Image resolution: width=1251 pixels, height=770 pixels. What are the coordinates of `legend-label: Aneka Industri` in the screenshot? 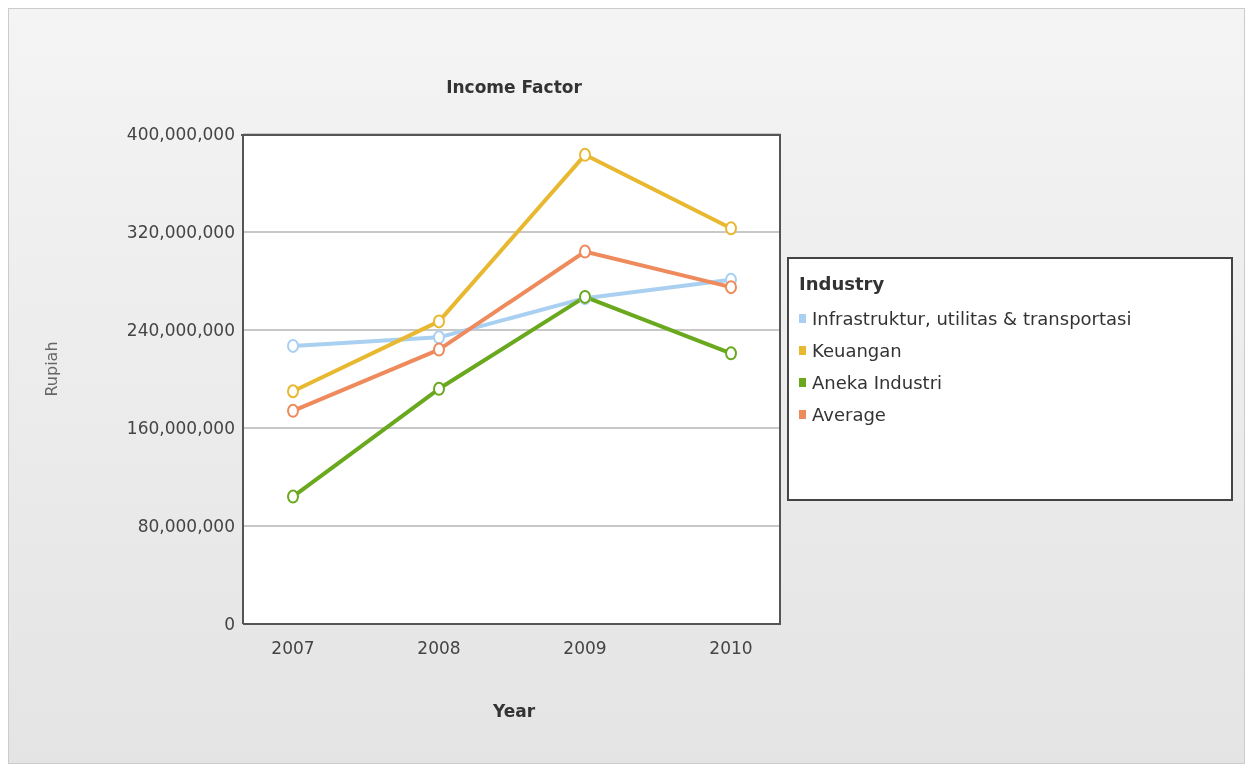 It's located at (877, 382).